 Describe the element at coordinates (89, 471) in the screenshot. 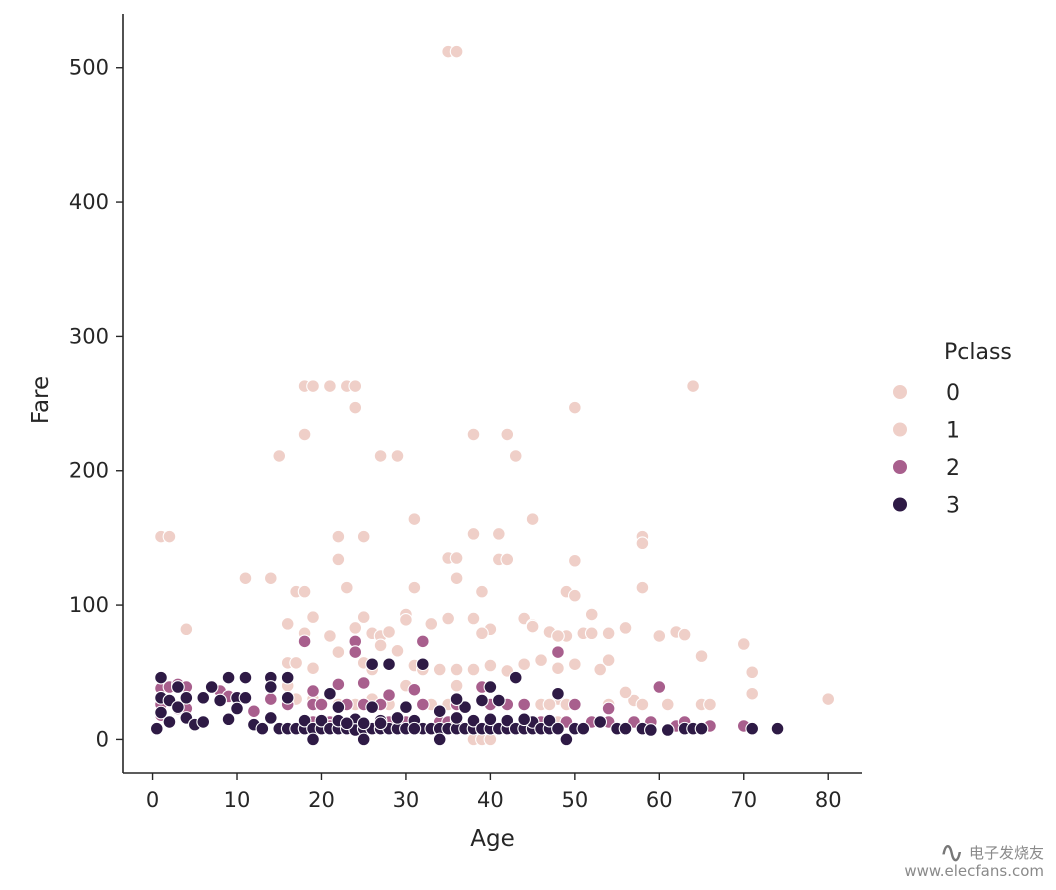

I see `y-tick-label: 200` at that location.